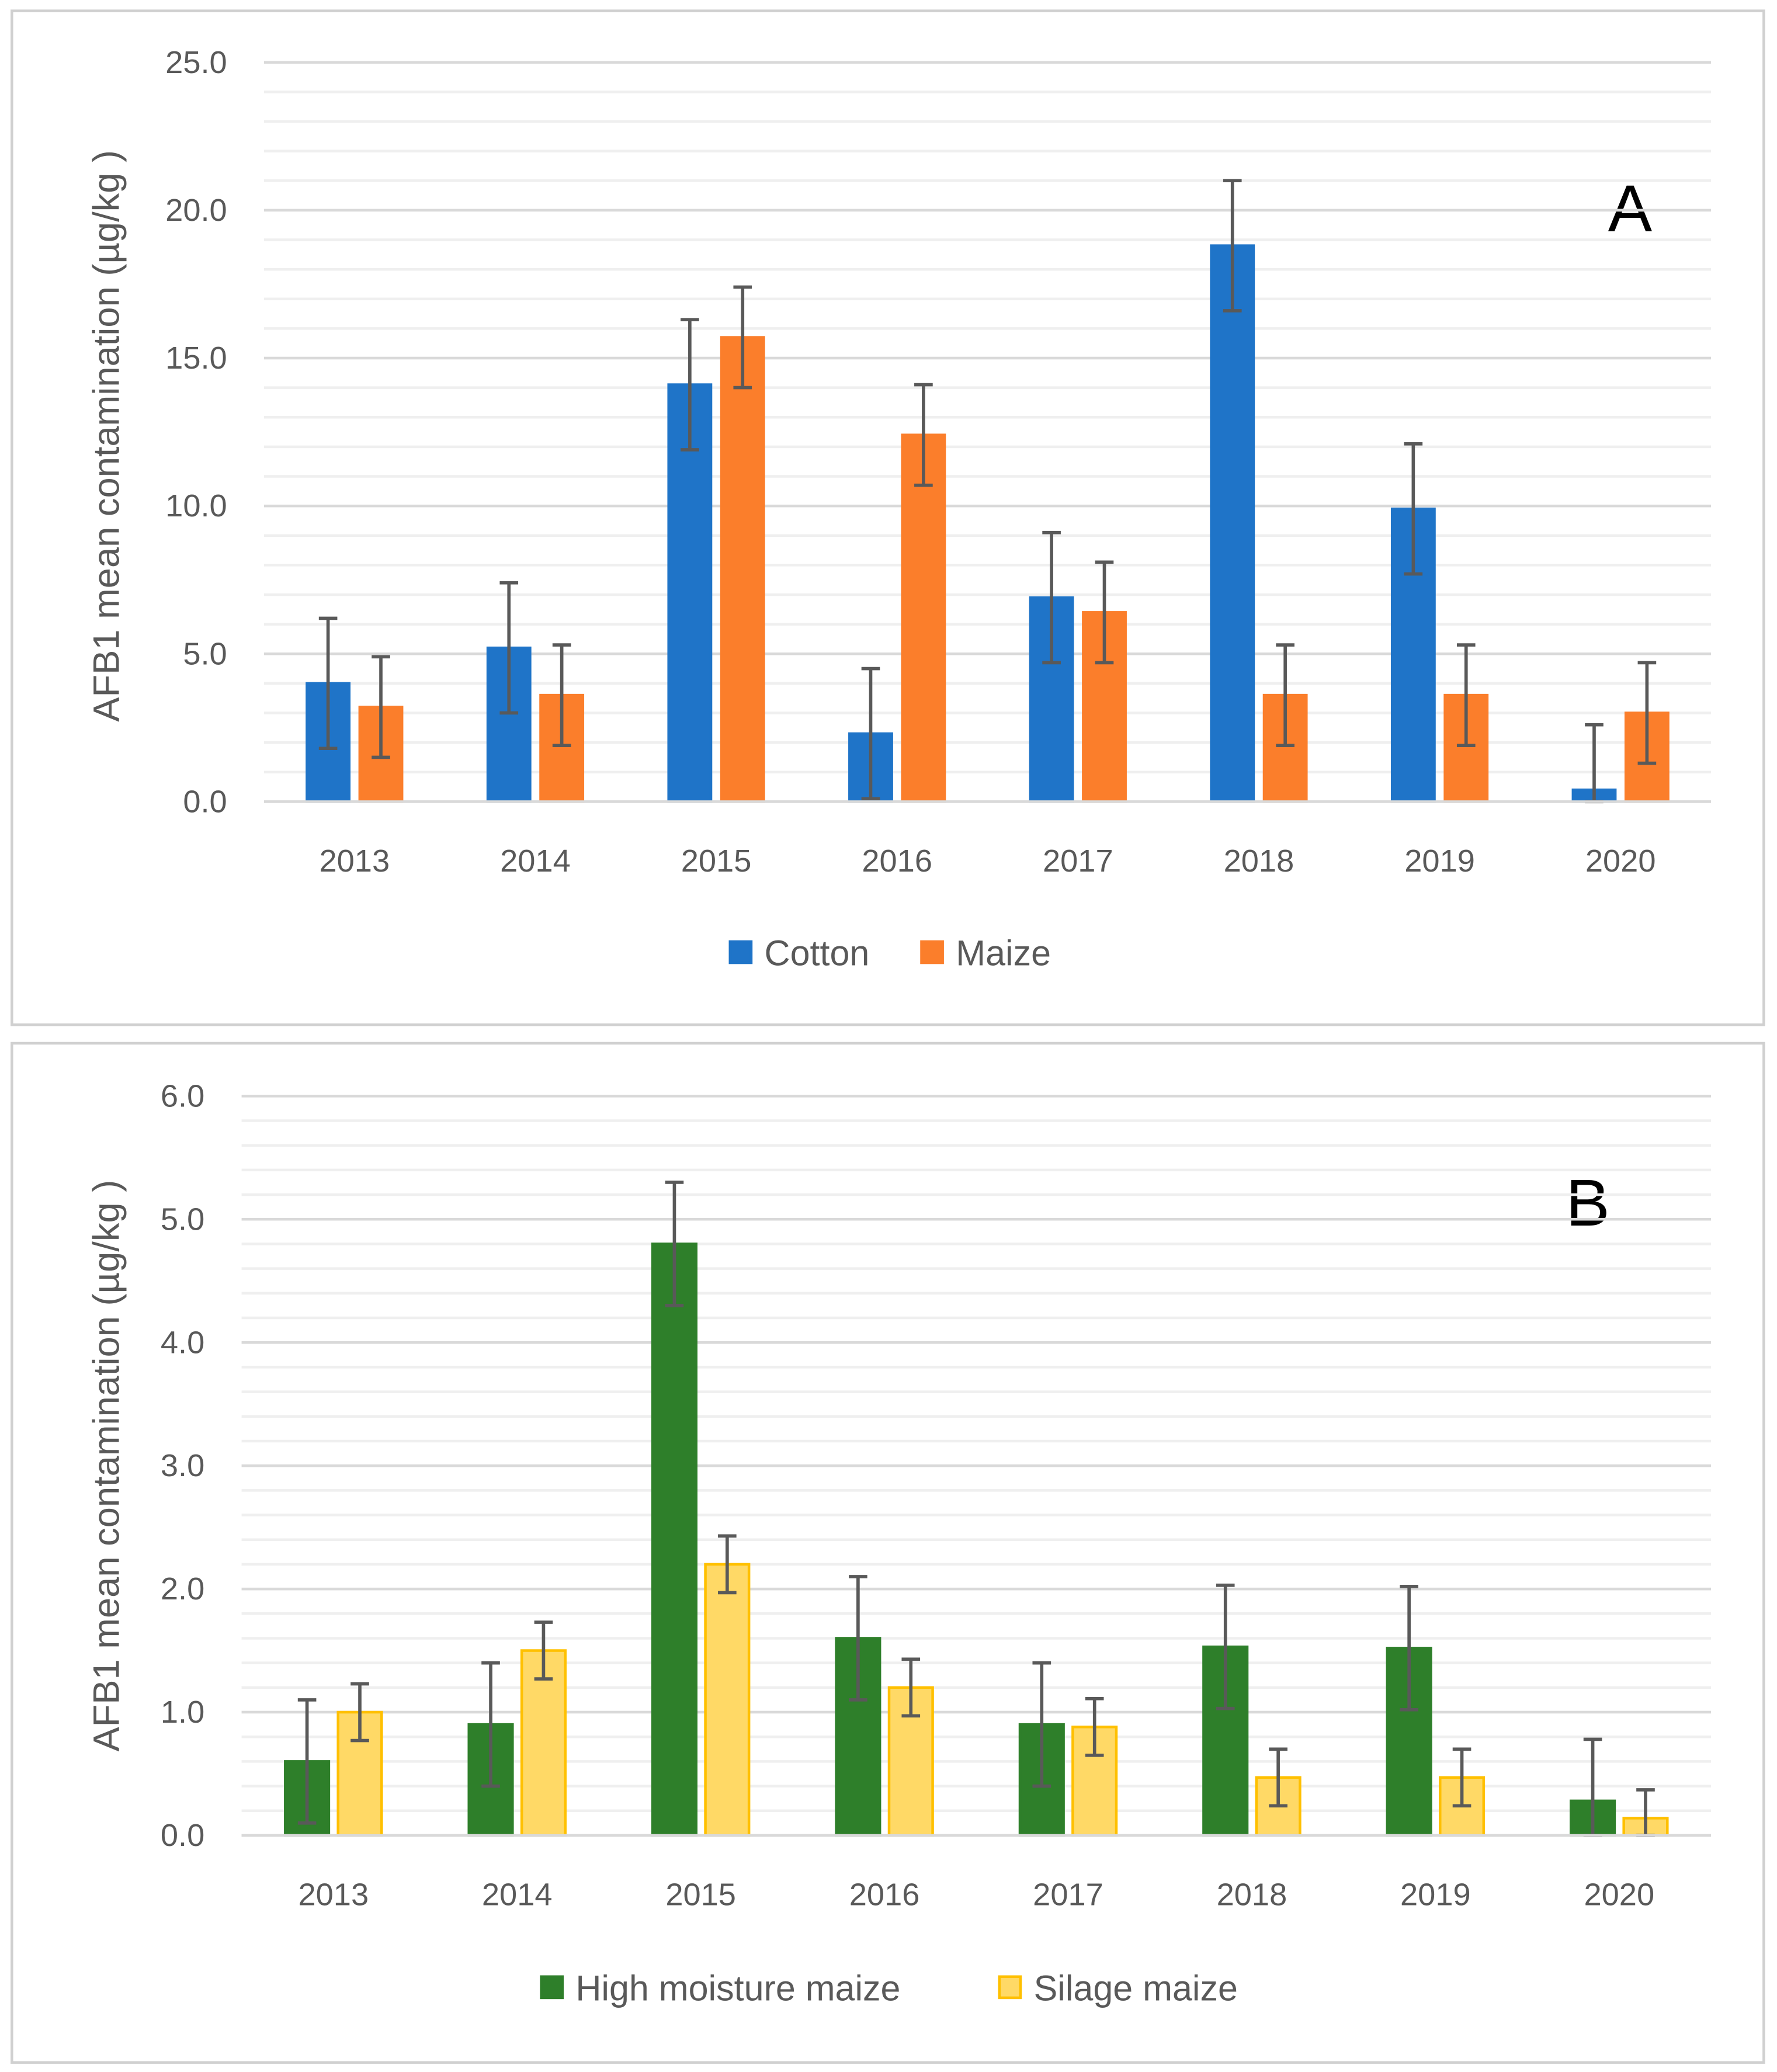 The image size is (1777, 2072). I want to click on bar-high-moisture-maize, so click(674, 1539).